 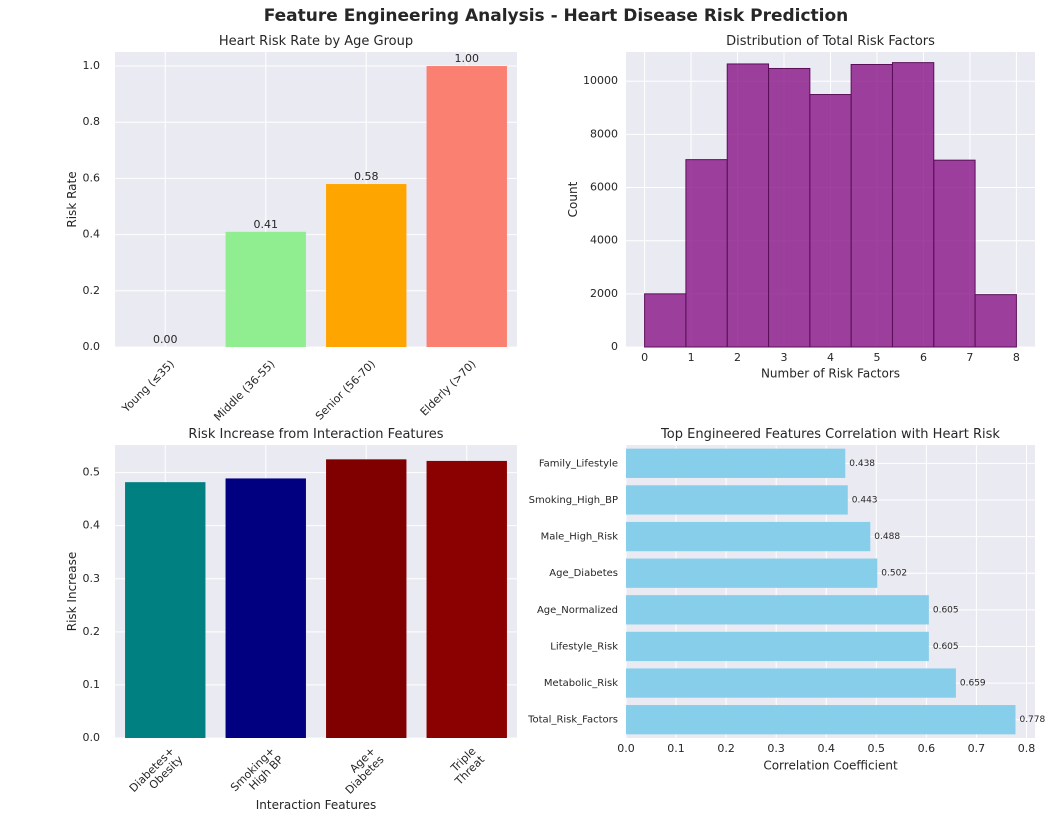 What do you see at coordinates (1032, 720) in the screenshot?
I see `bar-value-label: 0.778` at bounding box center [1032, 720].